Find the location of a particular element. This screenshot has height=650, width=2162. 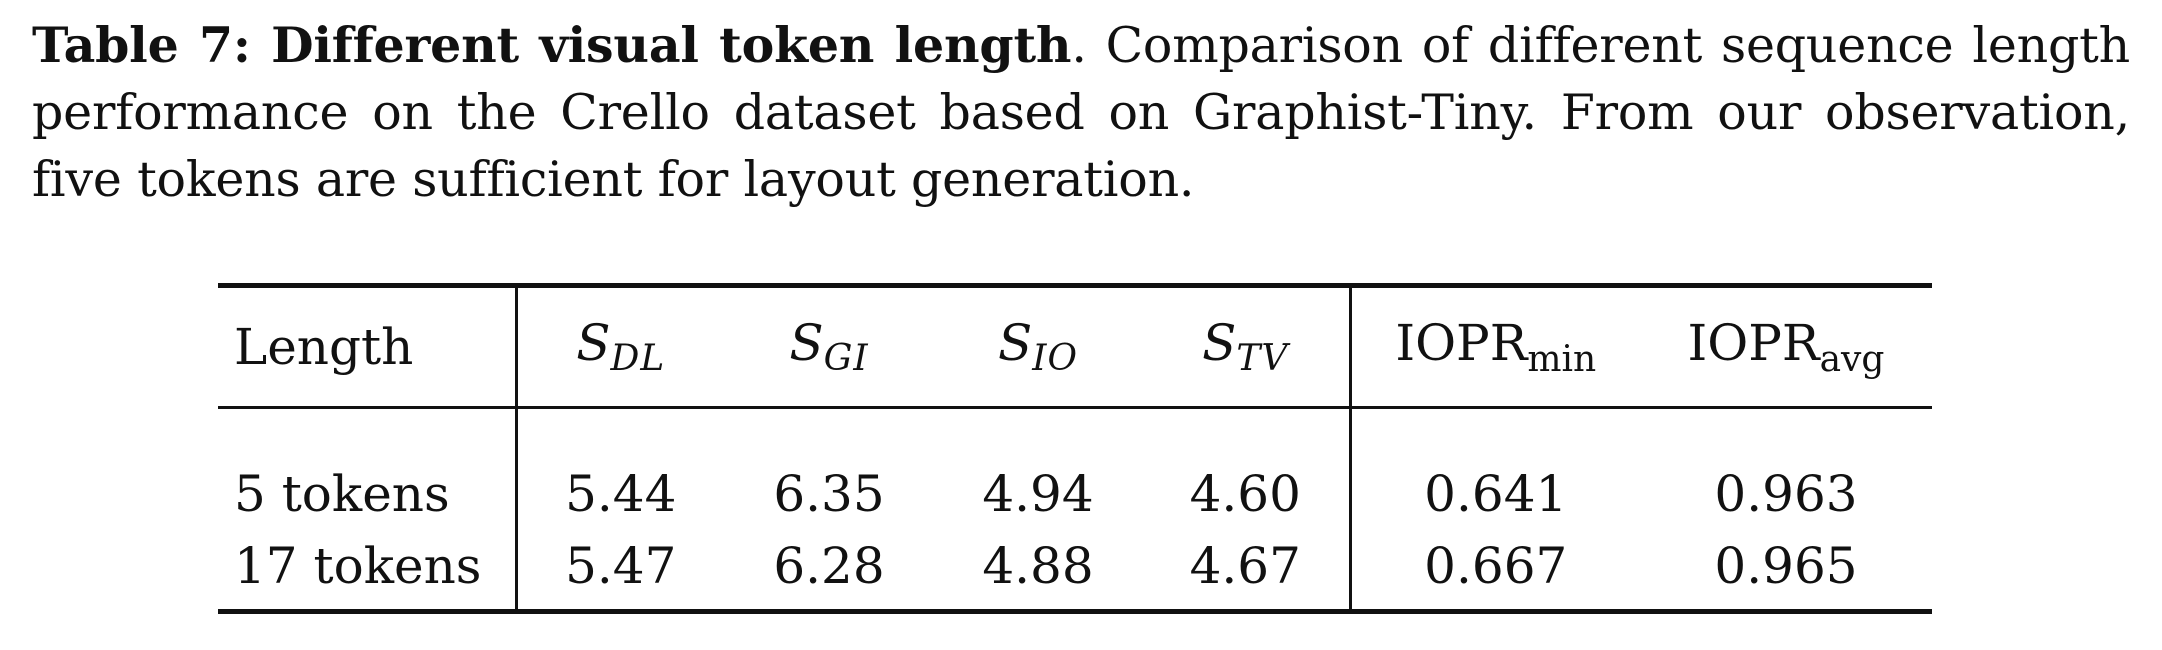

cell-sgi: 6.35 is located at coordinates (829, 494).